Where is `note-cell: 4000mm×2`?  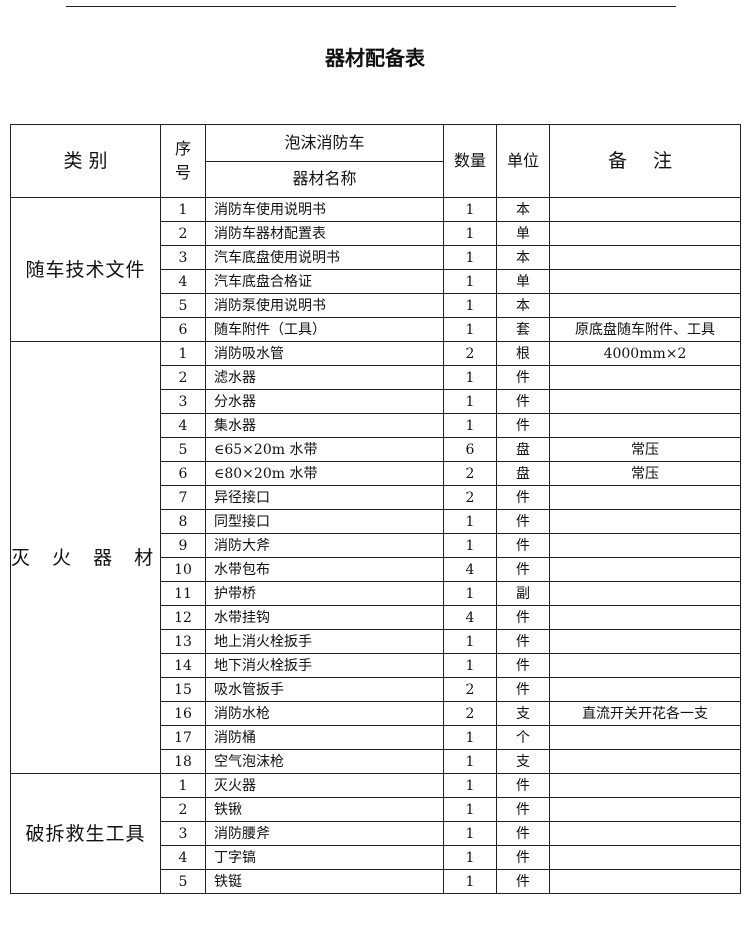
note-cell: 4000mm×2 is located at coordinates (645, 353).